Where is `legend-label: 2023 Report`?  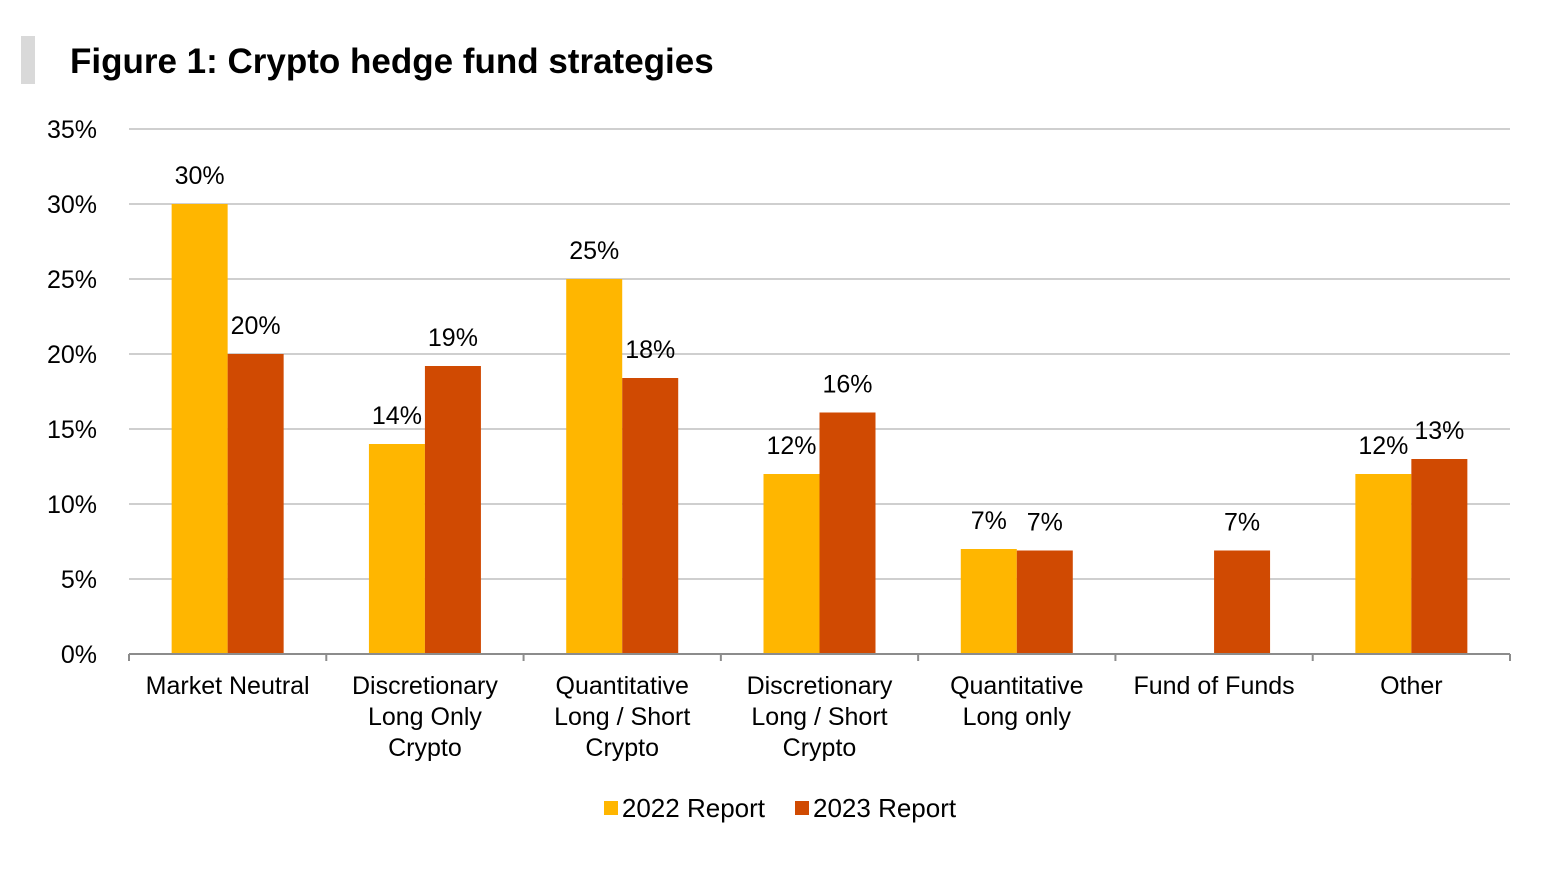 legend-label: 2023 Report is located at coordinates (885, 808).